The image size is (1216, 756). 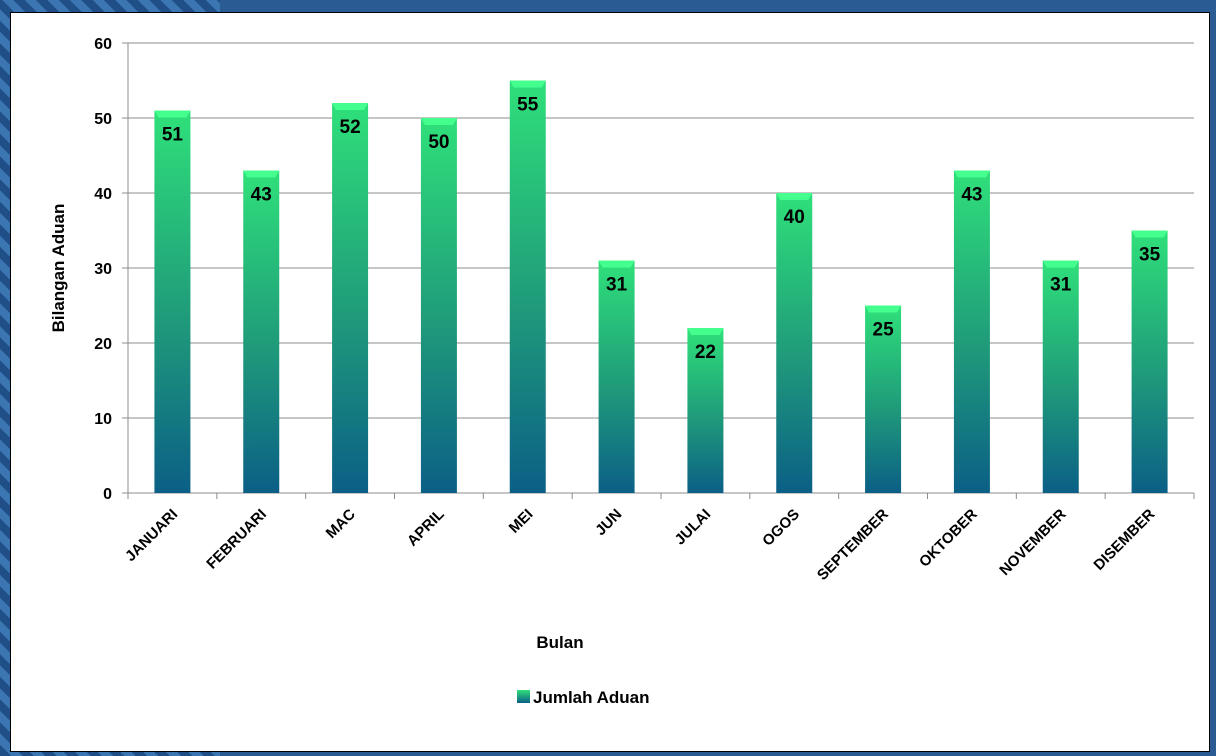 I want to click on x-tick-label: JANUARI, so click(x=151, y=535).